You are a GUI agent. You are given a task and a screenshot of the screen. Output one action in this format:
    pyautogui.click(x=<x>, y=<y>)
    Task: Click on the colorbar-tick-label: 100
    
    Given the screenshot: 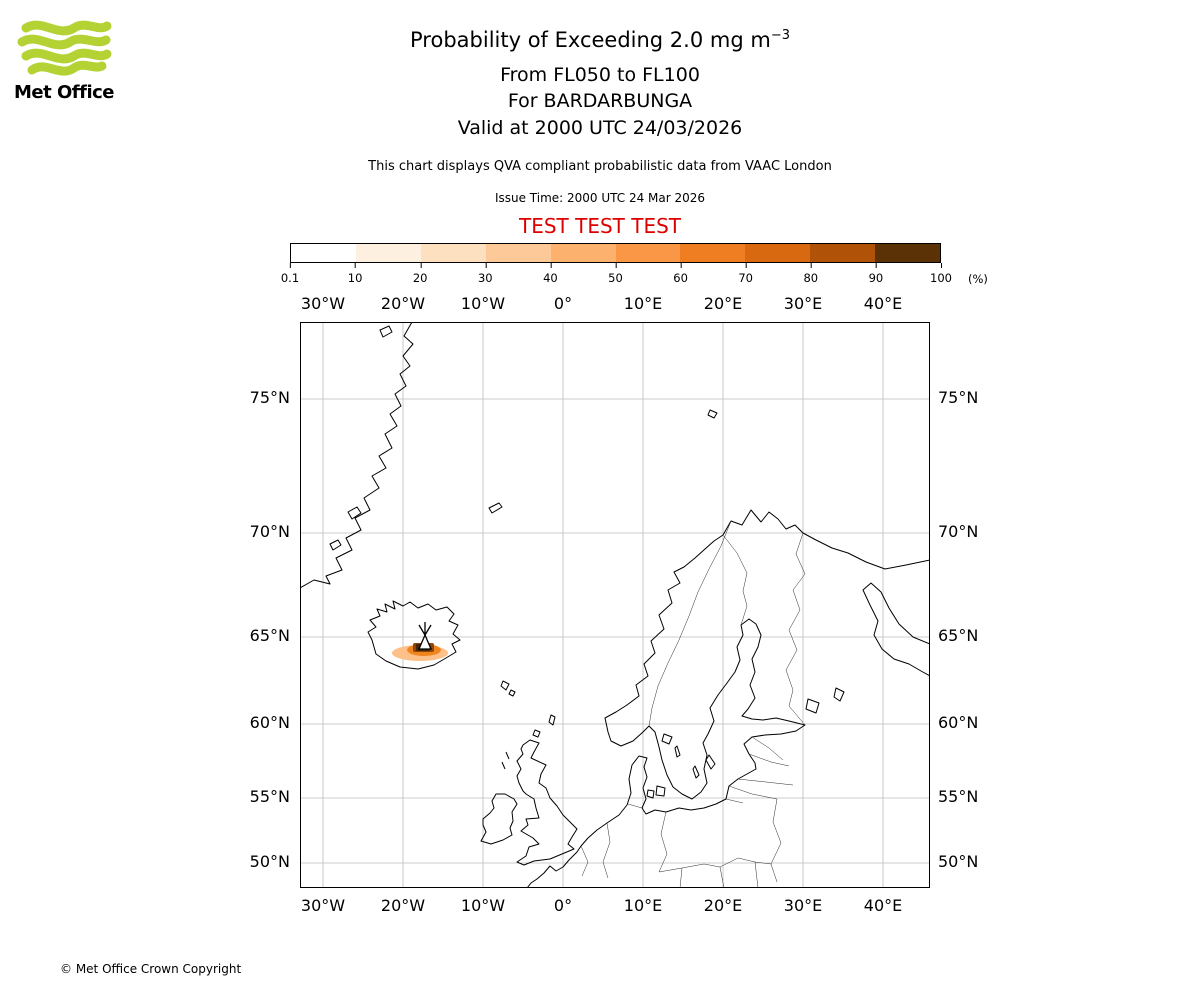 What is the action you would take?
    pyautogui.click(x=941, y=274)
    